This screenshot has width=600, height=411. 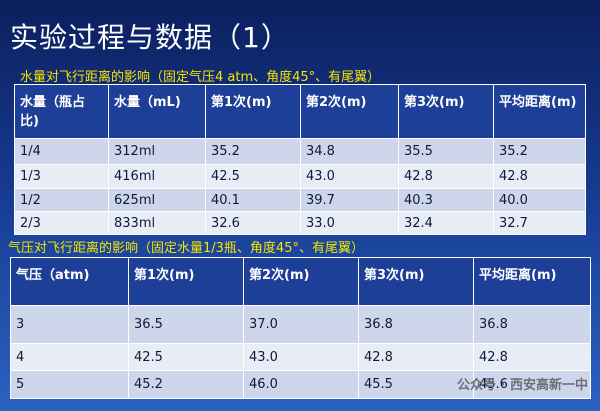 What do you see at coordinates (253, 200) in the screenshot?
I see `table-cell: 40.1` at bounding box center [253, 200].